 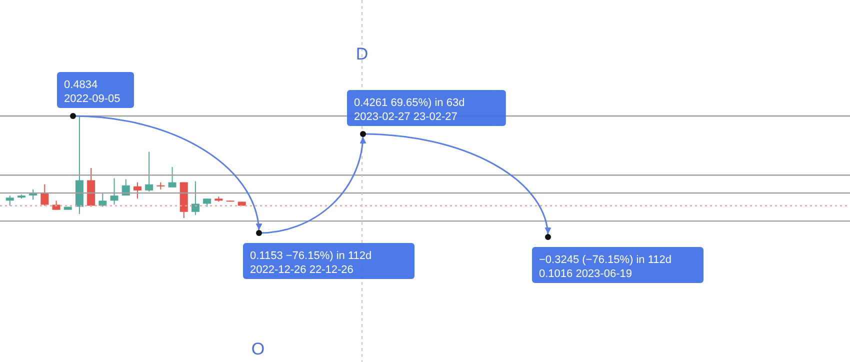 I want to click on text: 0.4834 2022-09-05, so click(x=92, y=92).